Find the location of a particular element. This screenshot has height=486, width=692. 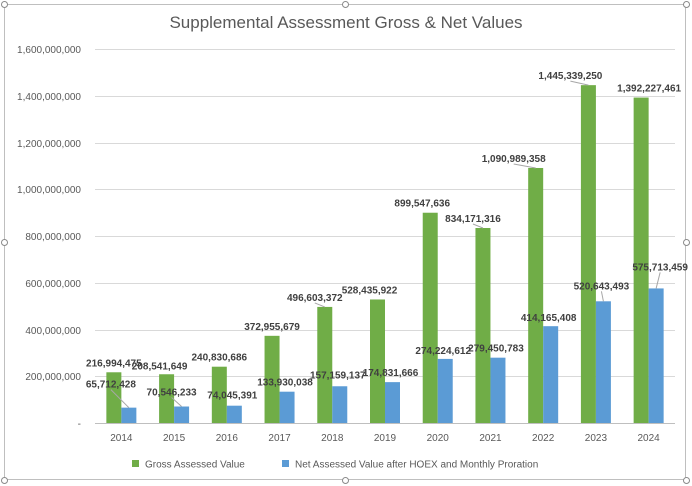

x-tick-label: 2022 is located at coordinates (543, 438).